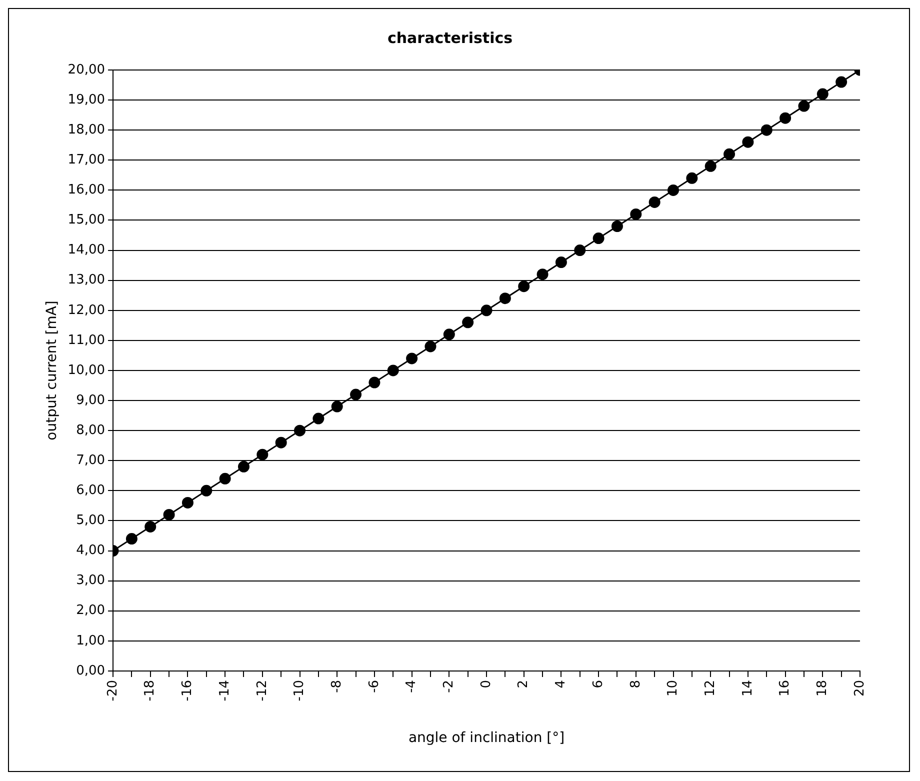 The image size is (920, 781). I want to click on x-tick-label: 0, so click(486, 684).